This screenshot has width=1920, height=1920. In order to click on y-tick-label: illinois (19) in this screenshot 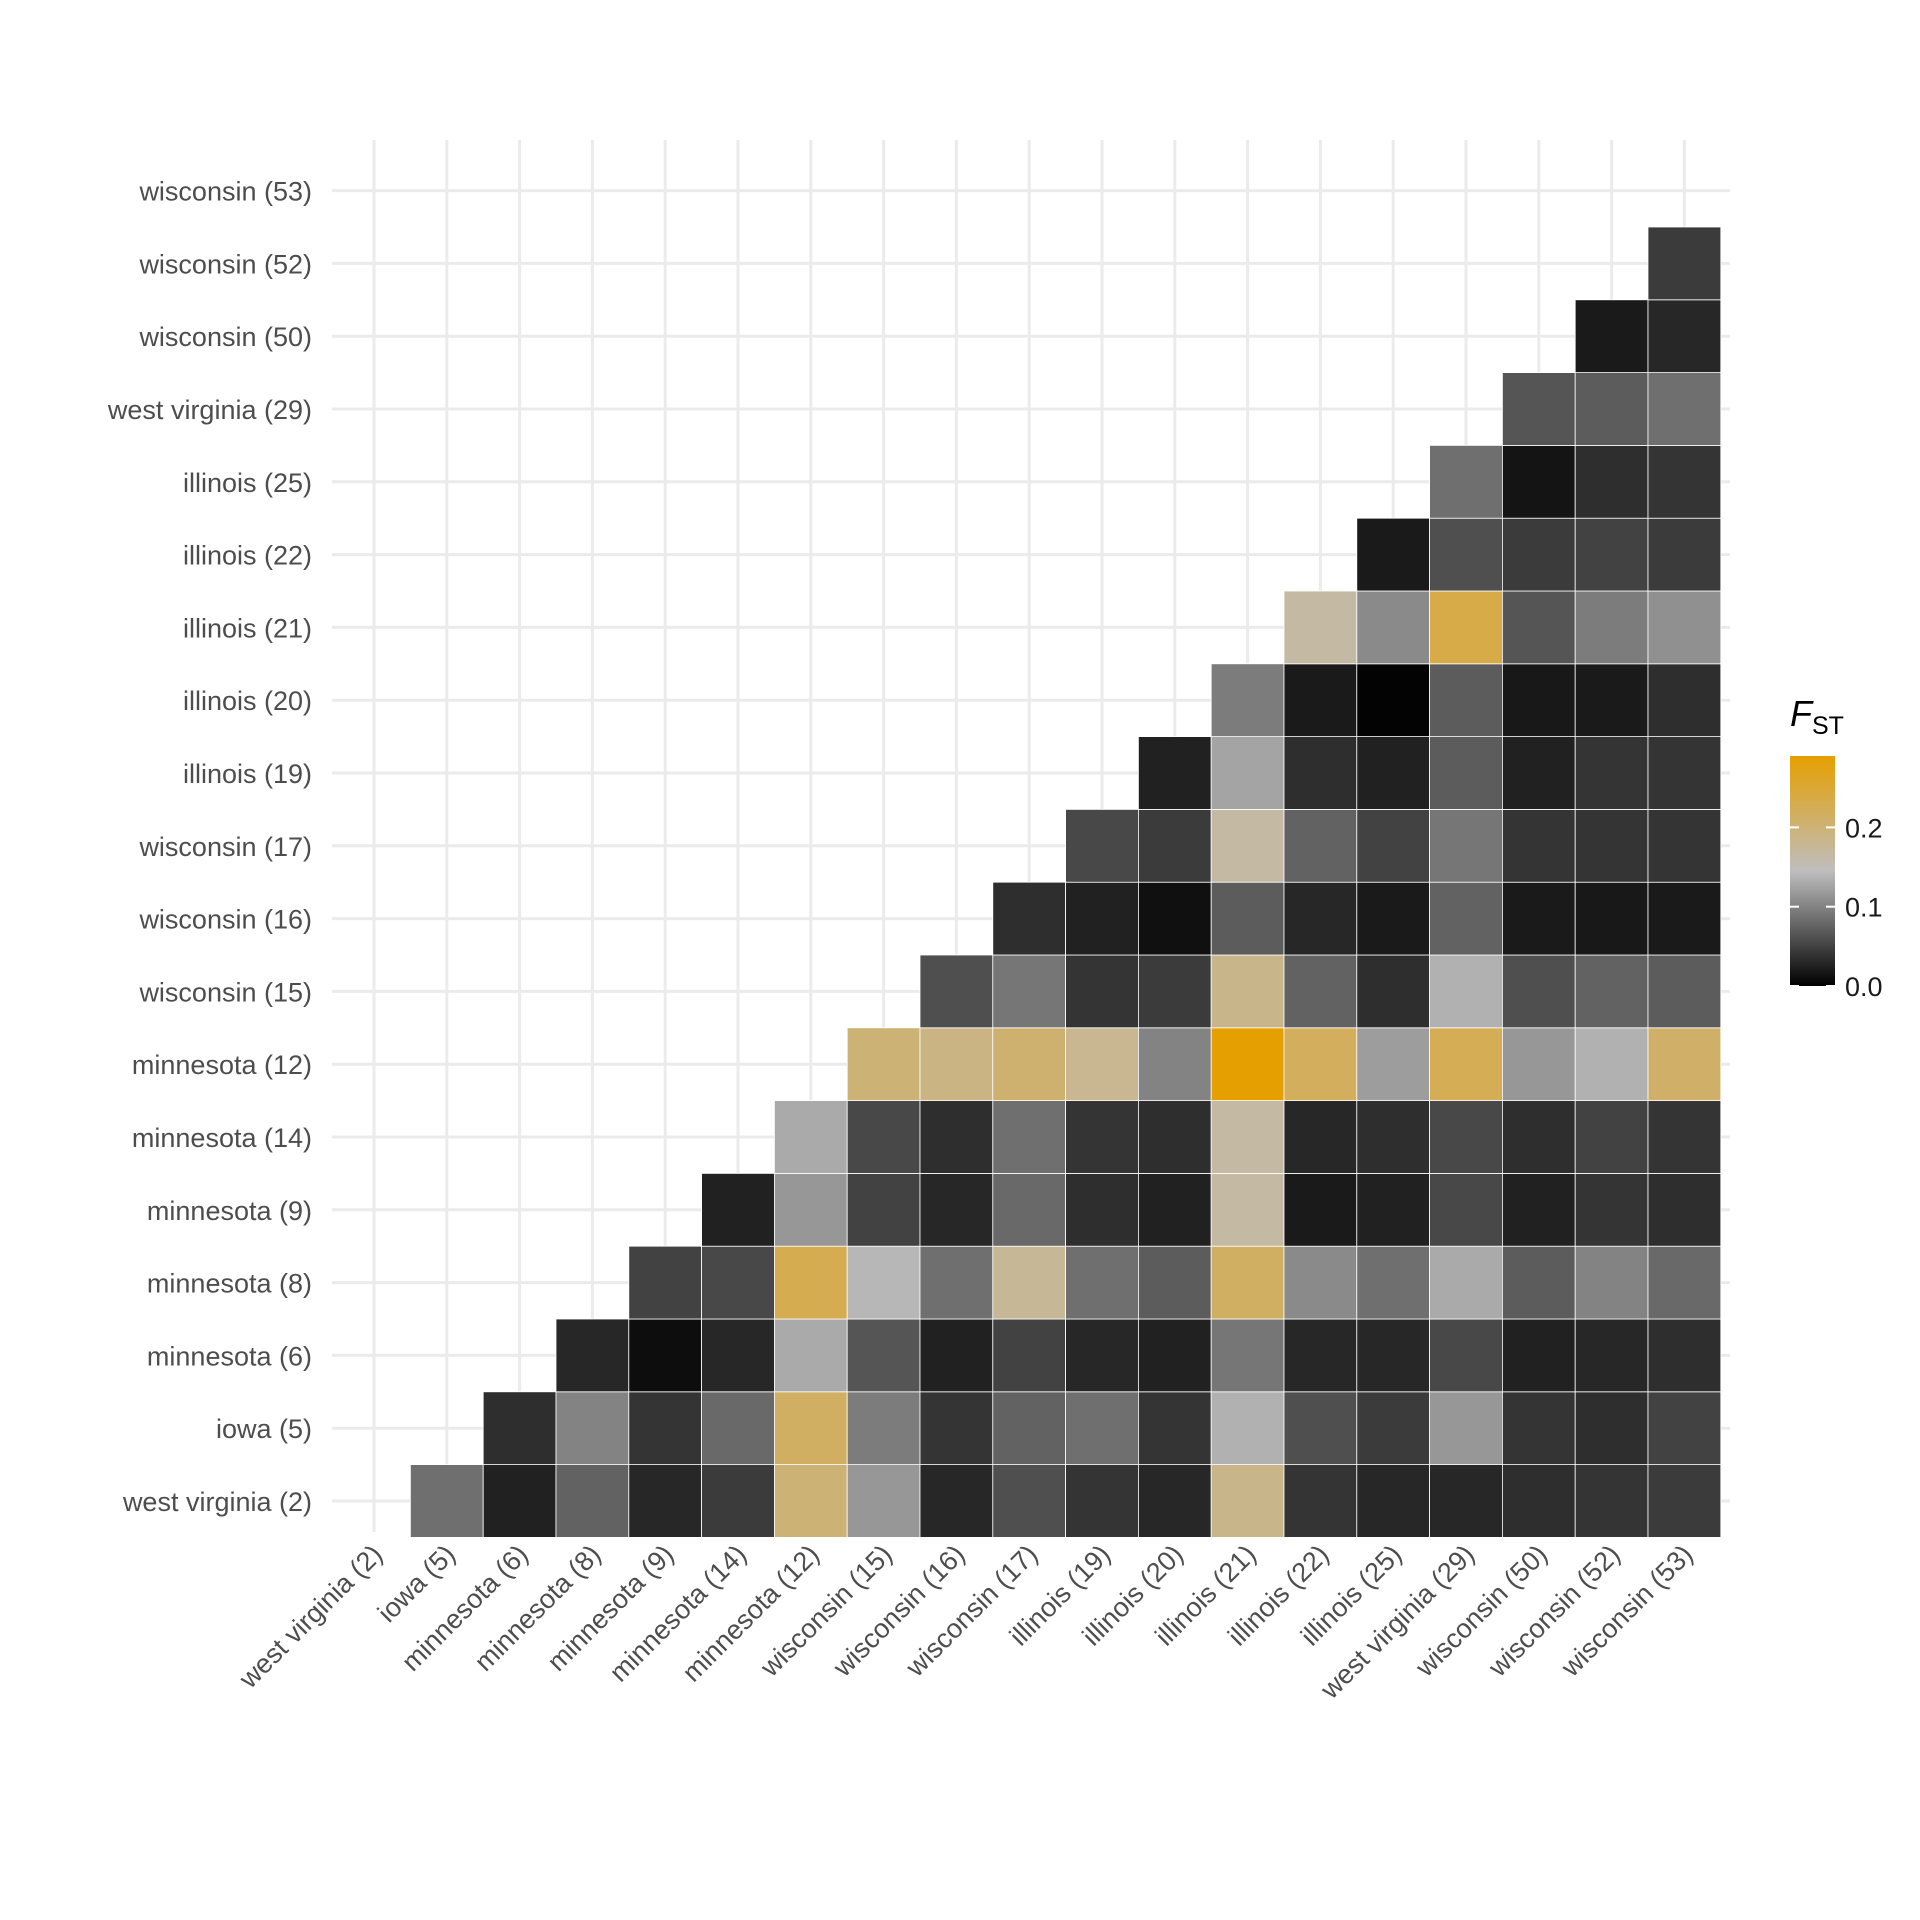, I will do `click(247, 774)`.